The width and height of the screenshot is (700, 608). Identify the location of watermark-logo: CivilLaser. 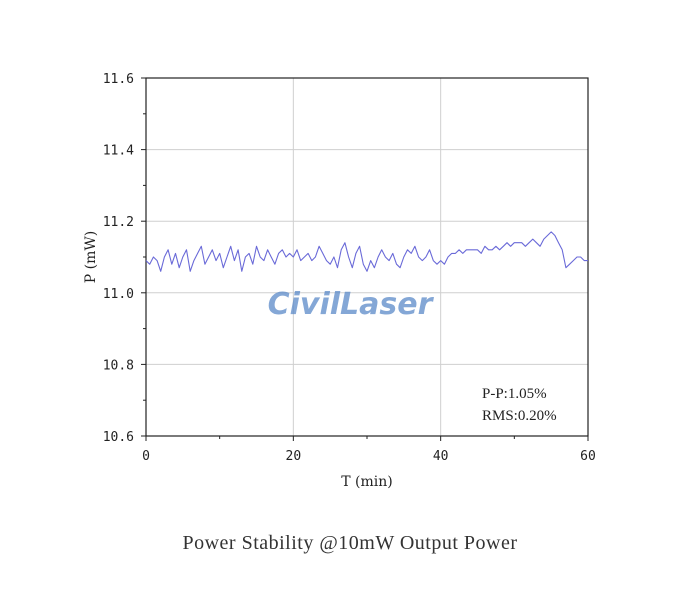
(351, 304).